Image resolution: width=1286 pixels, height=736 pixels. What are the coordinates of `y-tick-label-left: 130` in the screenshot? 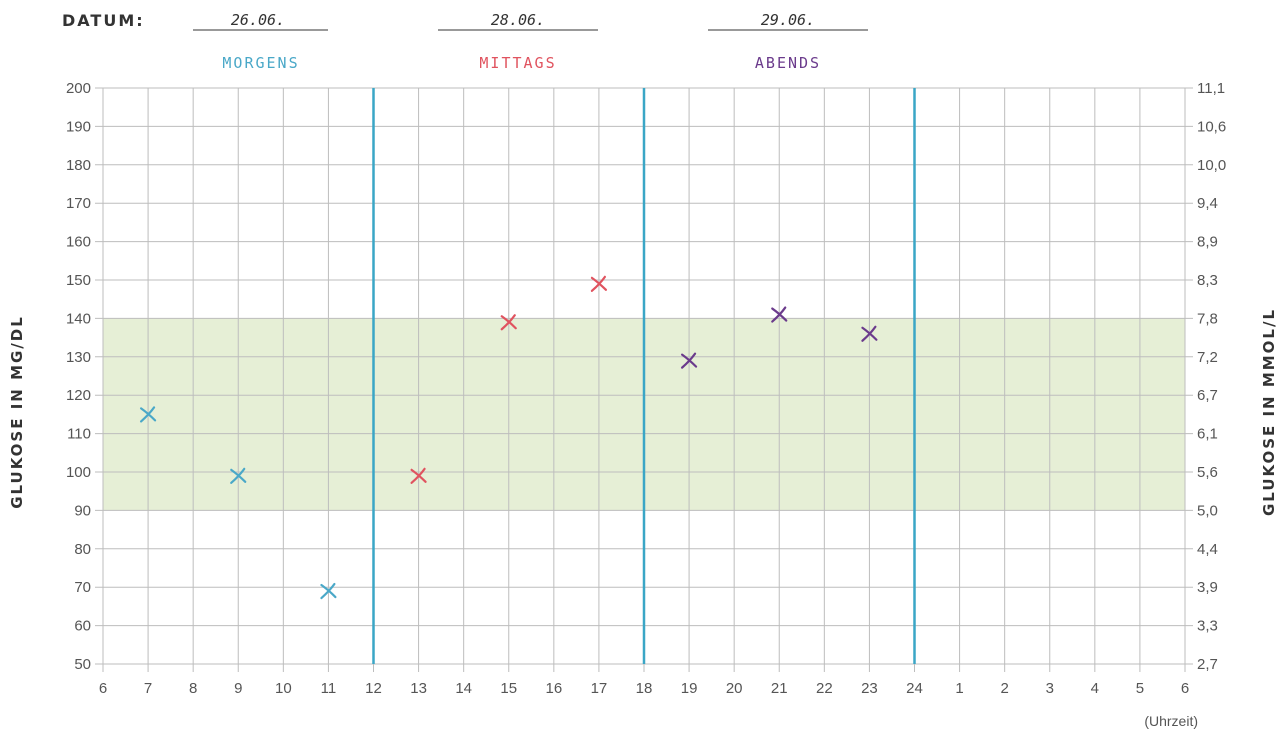 It's located at (78, 357).